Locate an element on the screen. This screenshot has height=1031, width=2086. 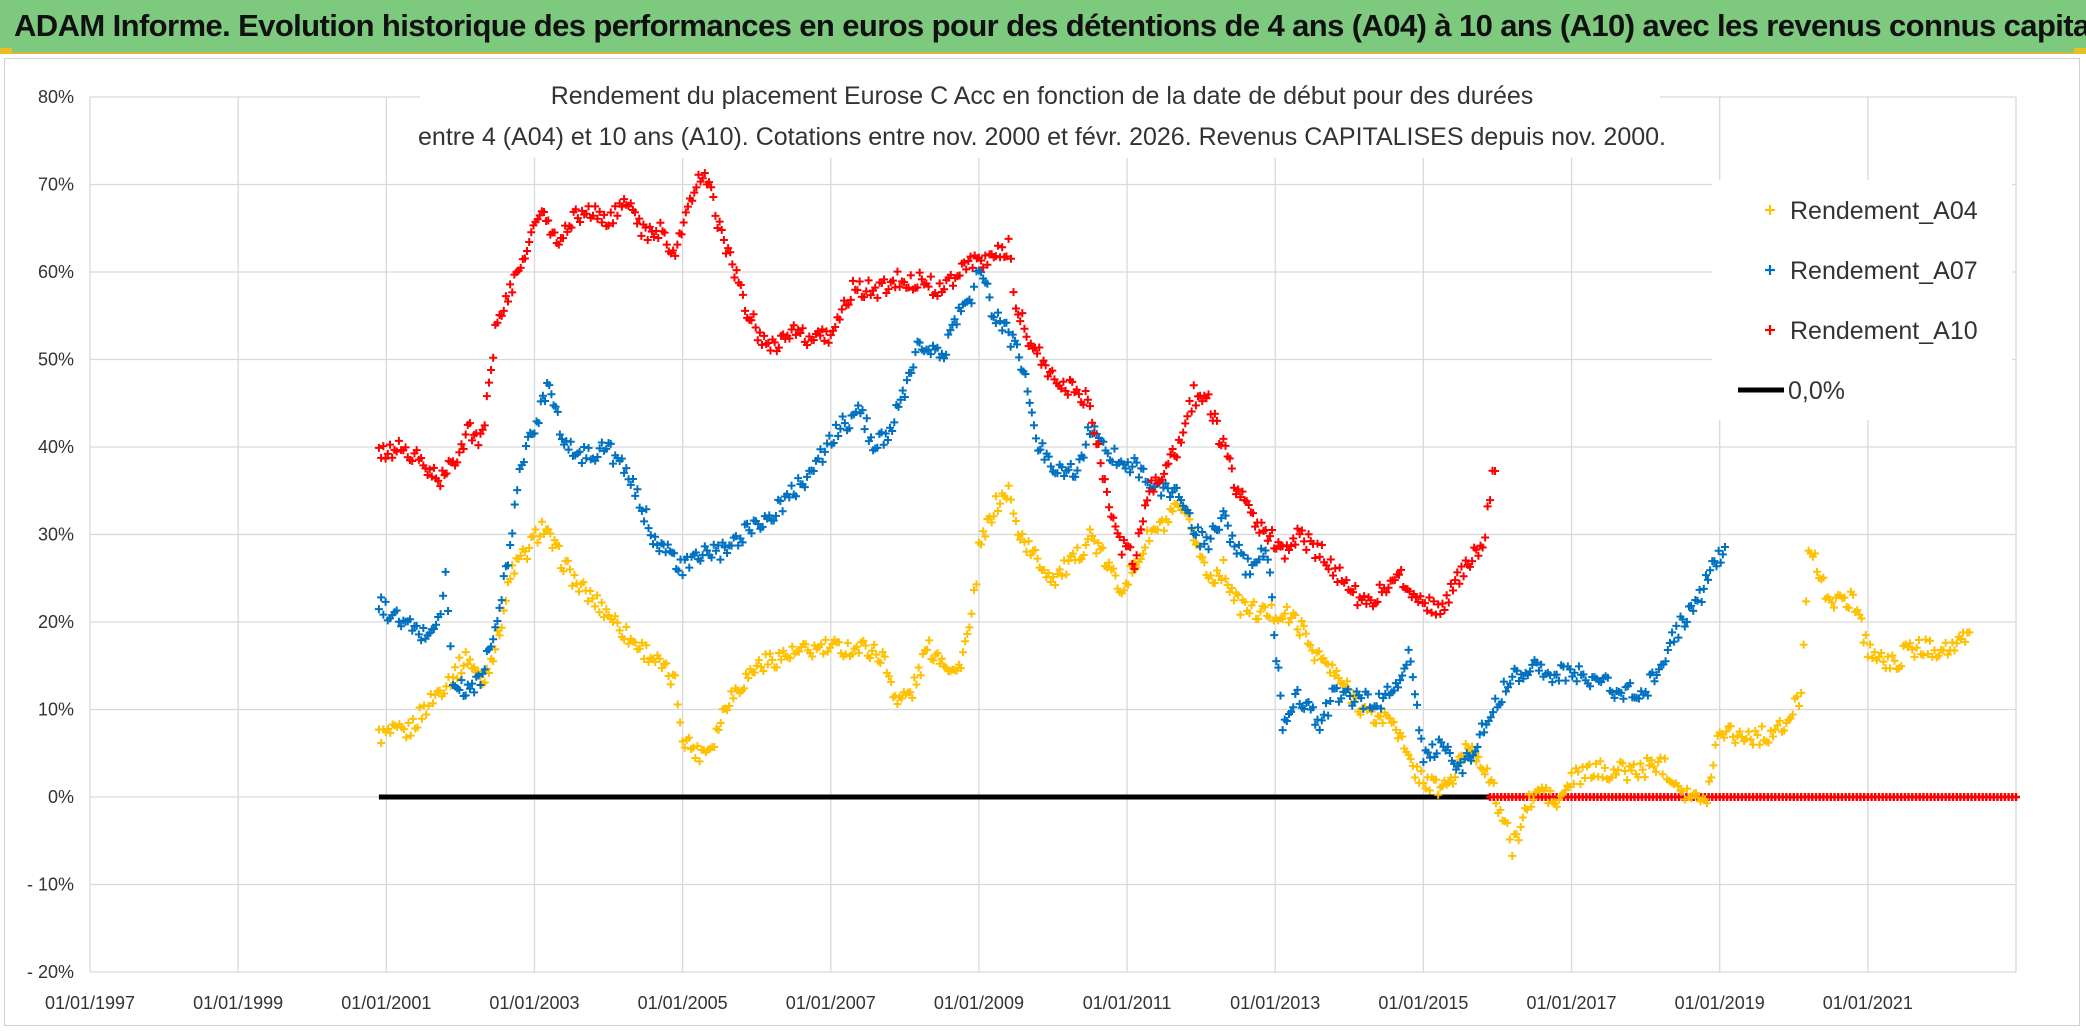
x-tick-label: 01/01/2009 is located at coordinates (979, 1003).